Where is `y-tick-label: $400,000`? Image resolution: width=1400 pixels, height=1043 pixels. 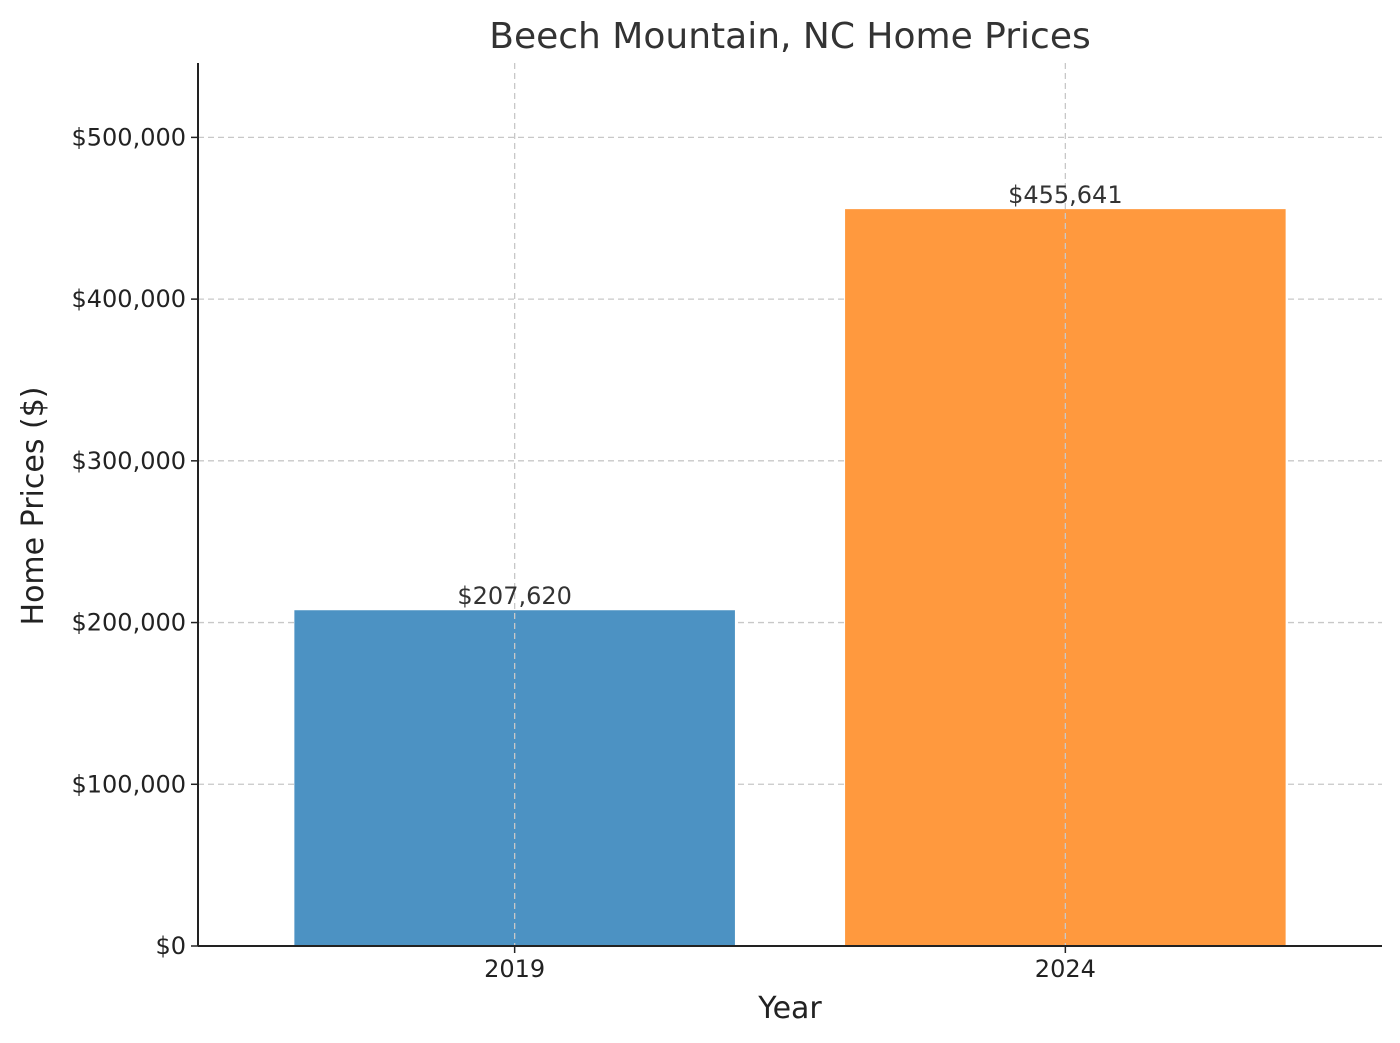
y-tick-label: $400,000 is located at coordinates (128, 299).